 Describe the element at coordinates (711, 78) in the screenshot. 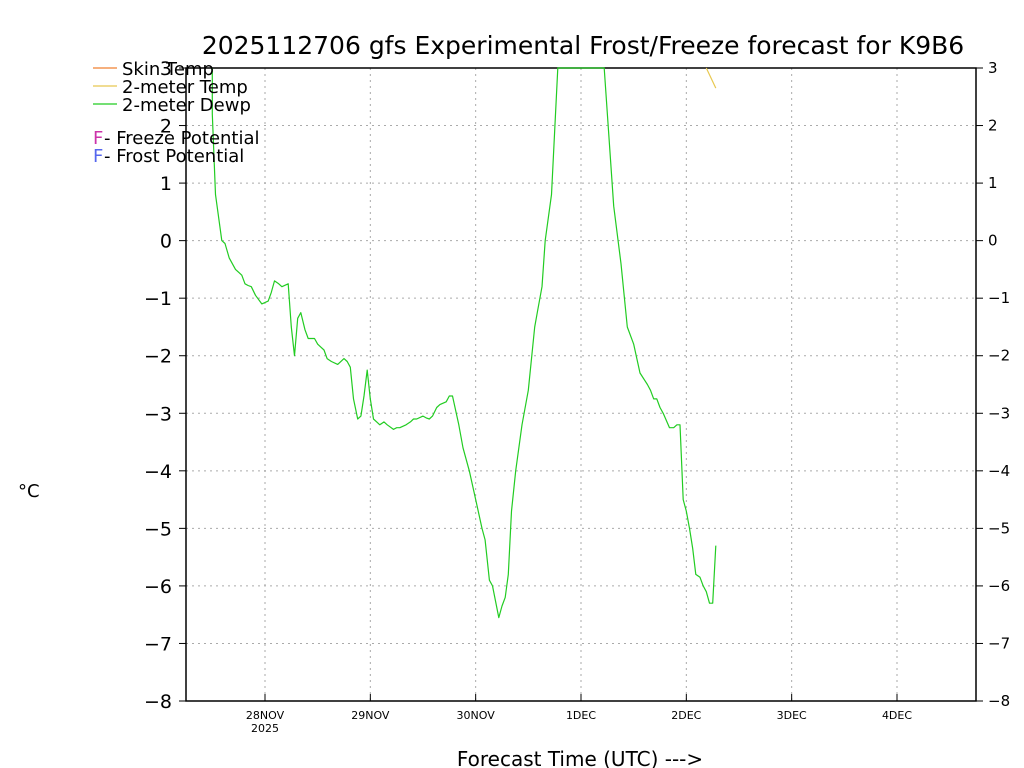

I see `series-line-2-meter-temp` at that location.